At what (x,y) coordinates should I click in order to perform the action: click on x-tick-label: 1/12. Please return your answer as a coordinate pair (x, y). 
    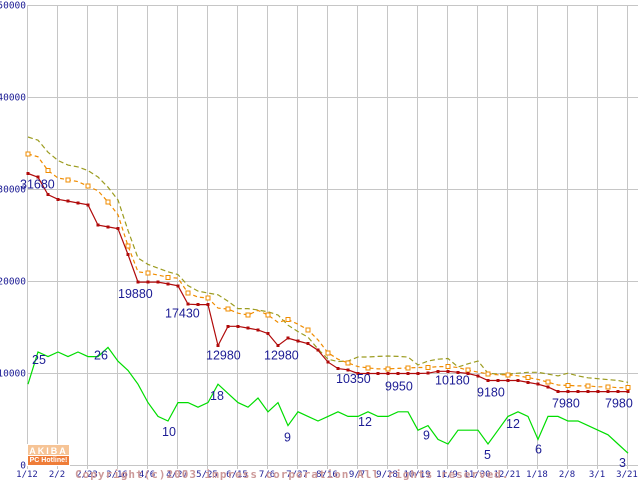
    Looking at the image, I should click on (27, 475).